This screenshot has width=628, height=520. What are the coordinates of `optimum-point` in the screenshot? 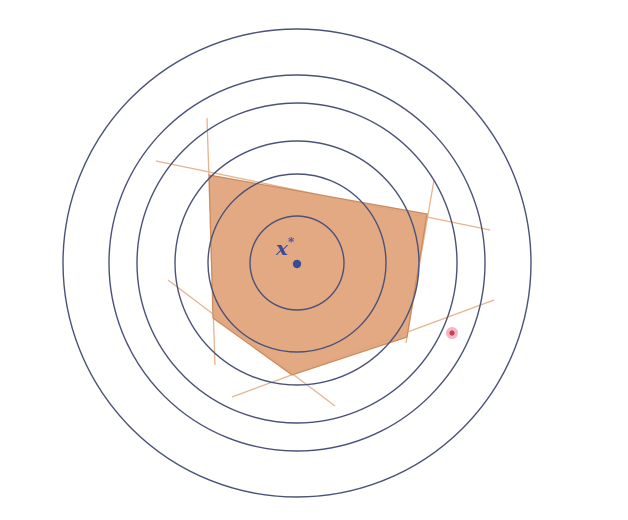 It's located at (297, 264).